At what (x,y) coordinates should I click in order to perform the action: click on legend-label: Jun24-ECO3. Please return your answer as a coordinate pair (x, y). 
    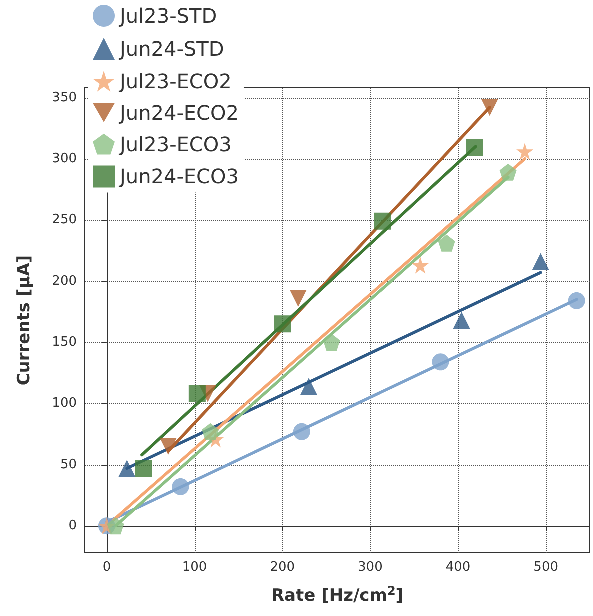
    Looking at the image, I should click on (178, 176).